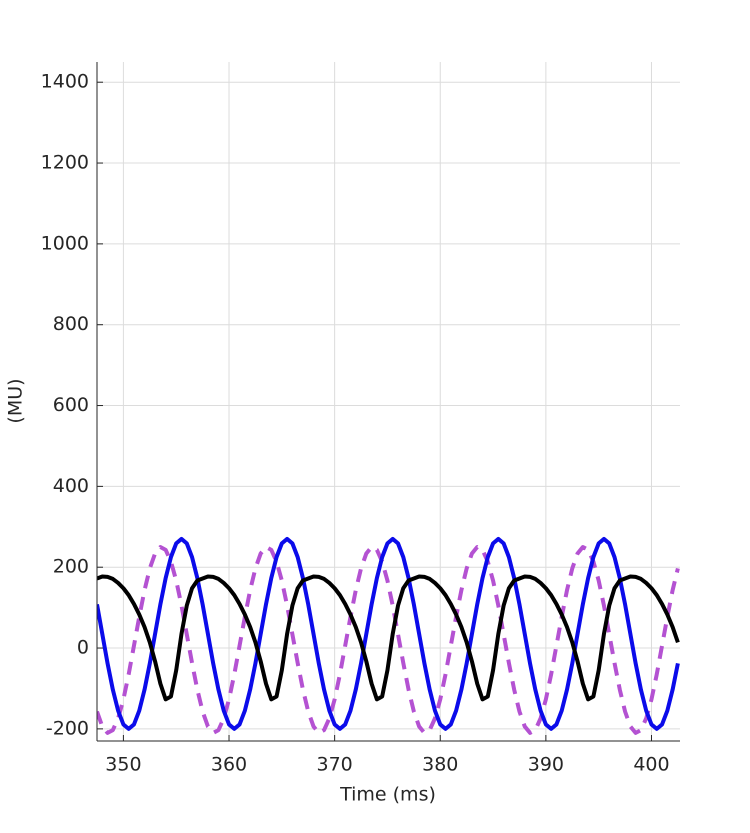 This screenshot has width=750, height=833. Describe the element at coordinates (546, 765) in the screenshot. I see `x-tick-label: 390` at that location.